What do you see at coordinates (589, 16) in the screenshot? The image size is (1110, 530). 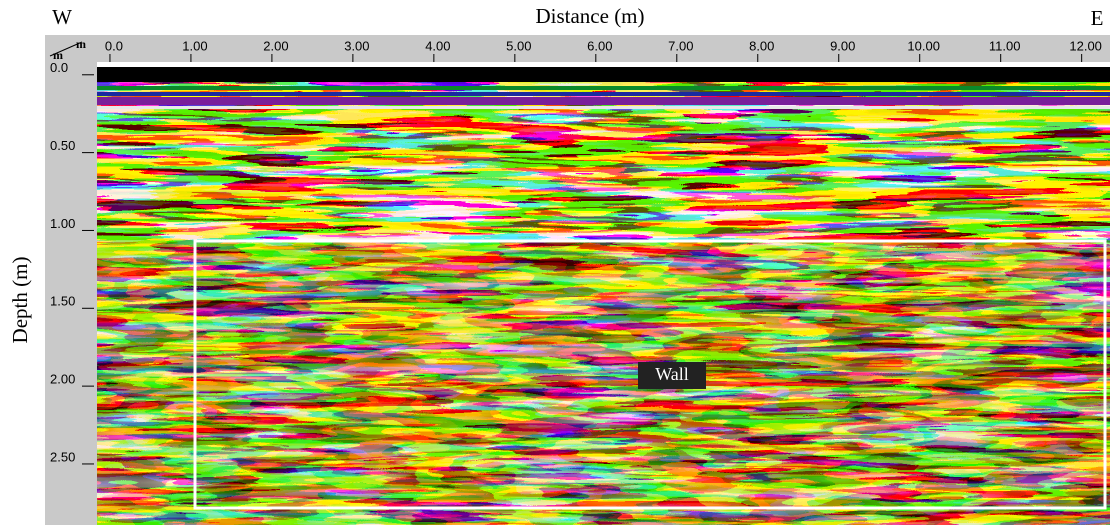 I see `chart-title: Distance (m)` at bounding box center [589, 16].